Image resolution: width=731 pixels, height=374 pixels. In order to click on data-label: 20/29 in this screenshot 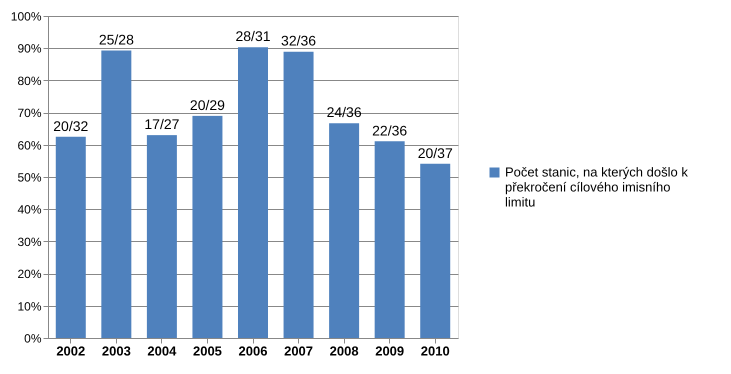, I will do `click(208, 104)`.